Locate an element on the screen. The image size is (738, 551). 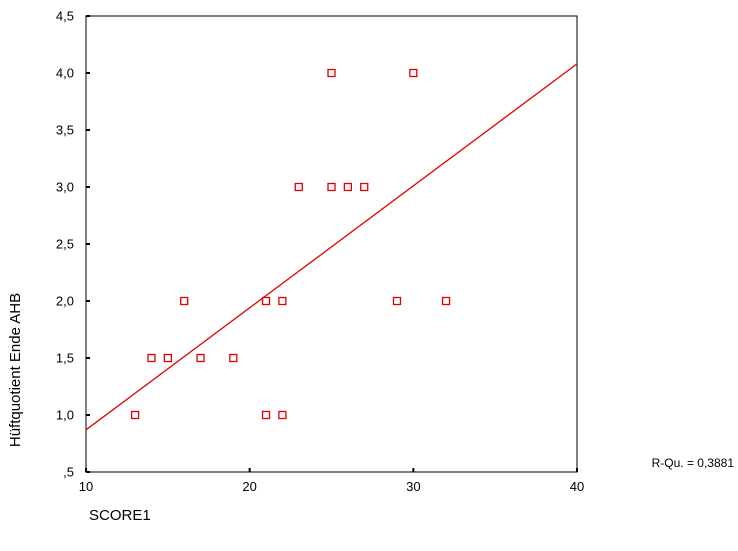
y-tick-label: 1,0 is located at coordinates (65, 415).